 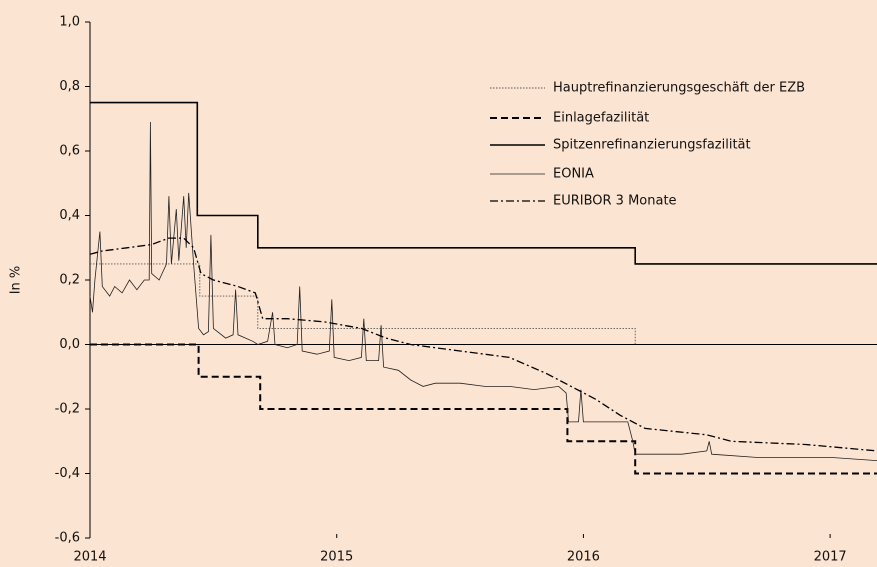 What do you see at coordinates (69, 280) in the screenshot?
I see `y-tick-label: 0,2` at bounding box center [69, 280].